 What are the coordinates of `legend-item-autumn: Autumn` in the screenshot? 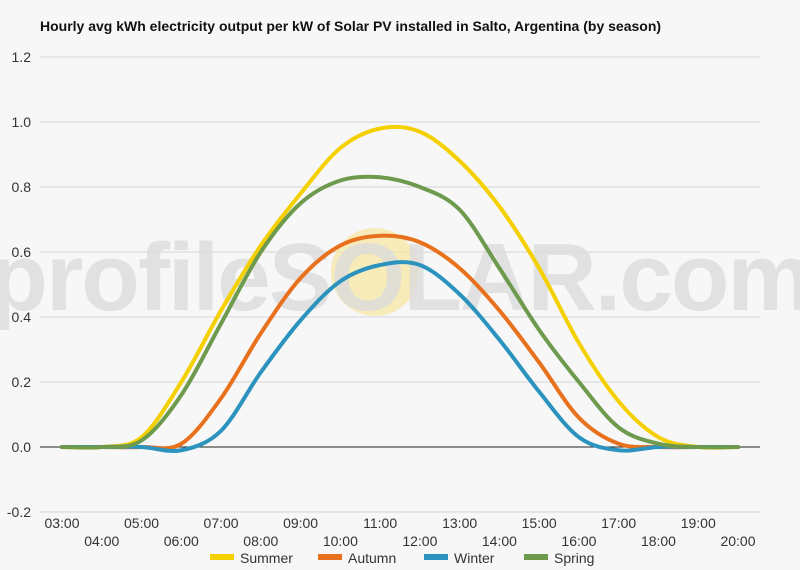 It's located at (357, 558).